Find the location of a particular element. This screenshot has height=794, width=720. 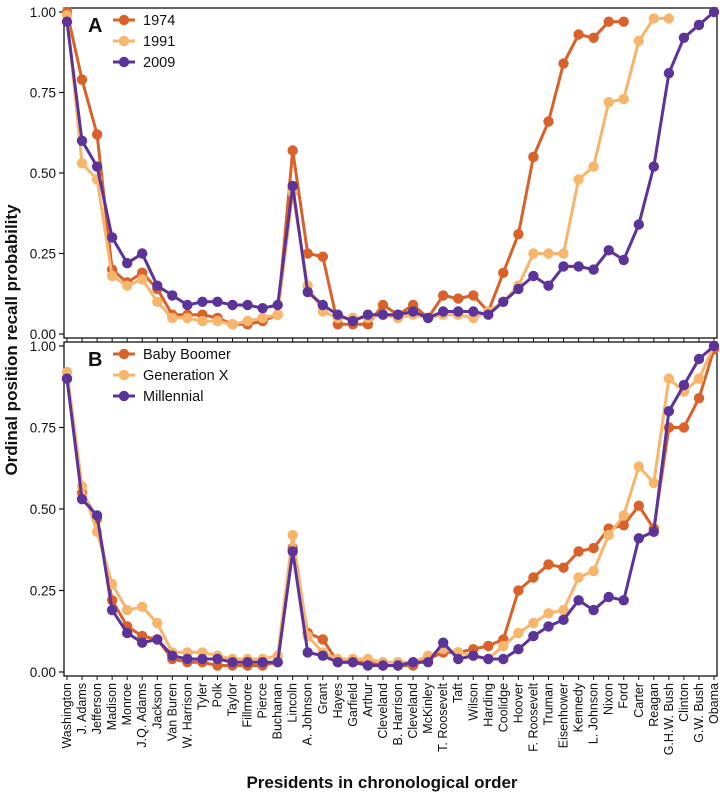

x-tick-label: Taft is located at coordinates (458, 692).